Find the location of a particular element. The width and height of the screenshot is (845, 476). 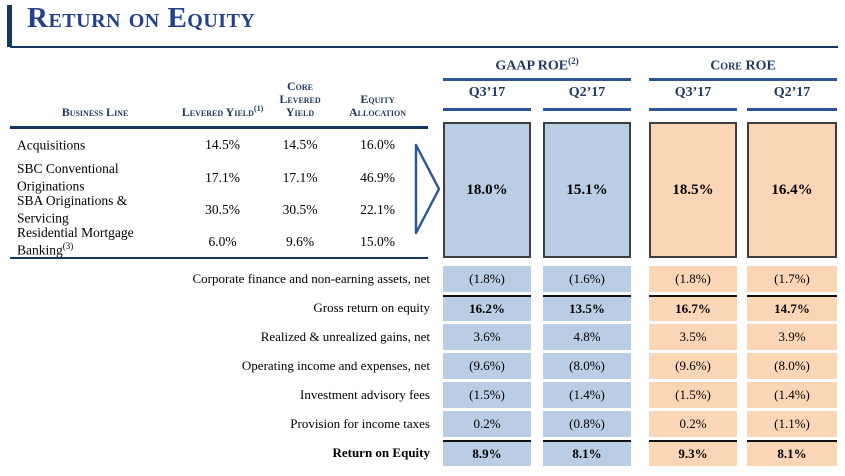

recon-value-gaap-q3: 0.2% is located at coordinates (487, 424).